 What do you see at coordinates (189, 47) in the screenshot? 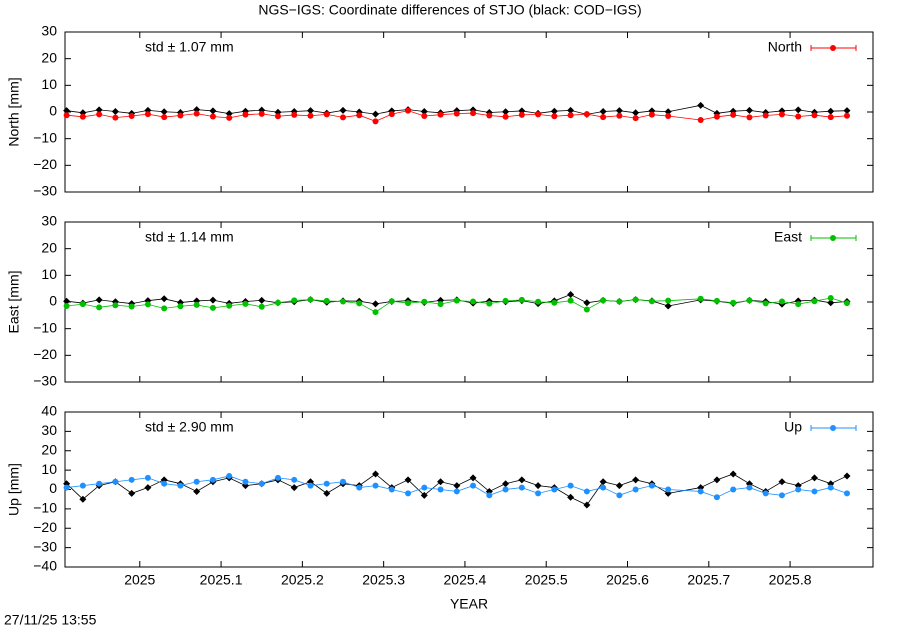
I see `annotation: std ± 1.07 mm` at bounding box center [189, 47].